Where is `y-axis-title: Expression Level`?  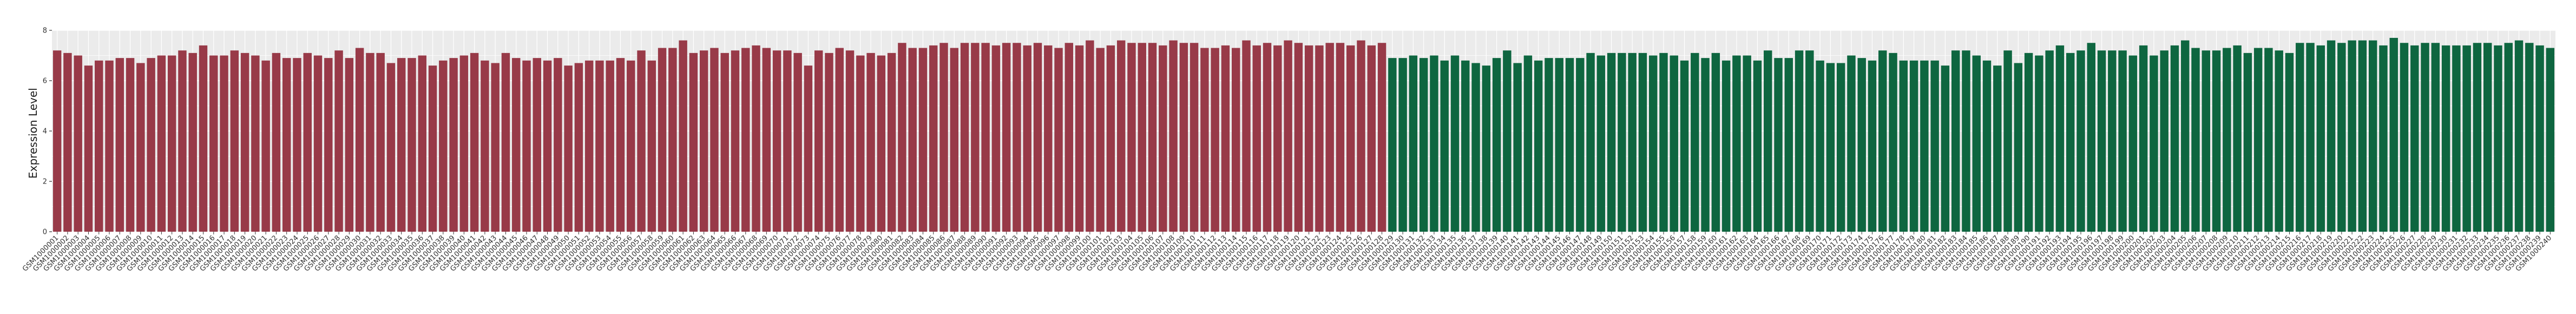 y-axis-title: Expression Level is located at coordinates (33, 133).